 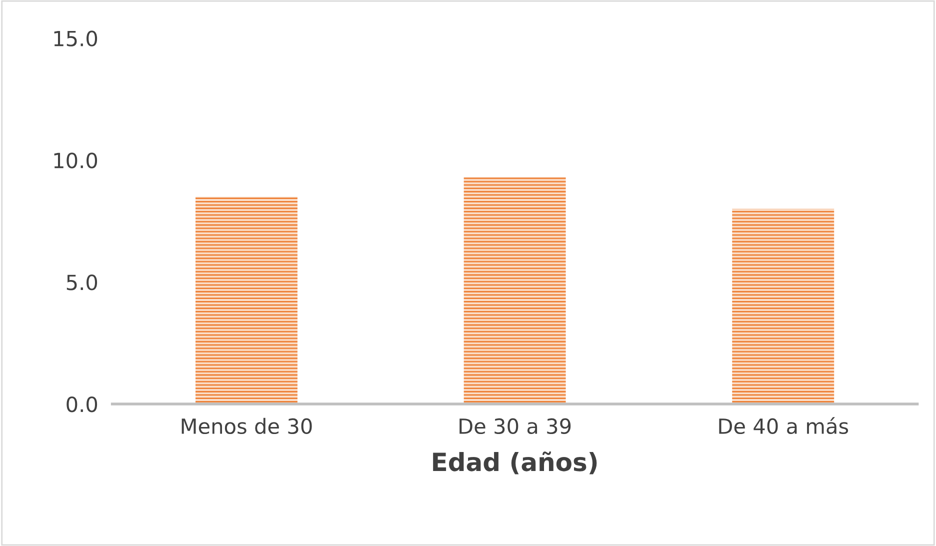 What do you see at coordinates (515, 426) in the screenshot?
I see `x-tick-label: De 30 a 39` at bounding box center [515, 426].